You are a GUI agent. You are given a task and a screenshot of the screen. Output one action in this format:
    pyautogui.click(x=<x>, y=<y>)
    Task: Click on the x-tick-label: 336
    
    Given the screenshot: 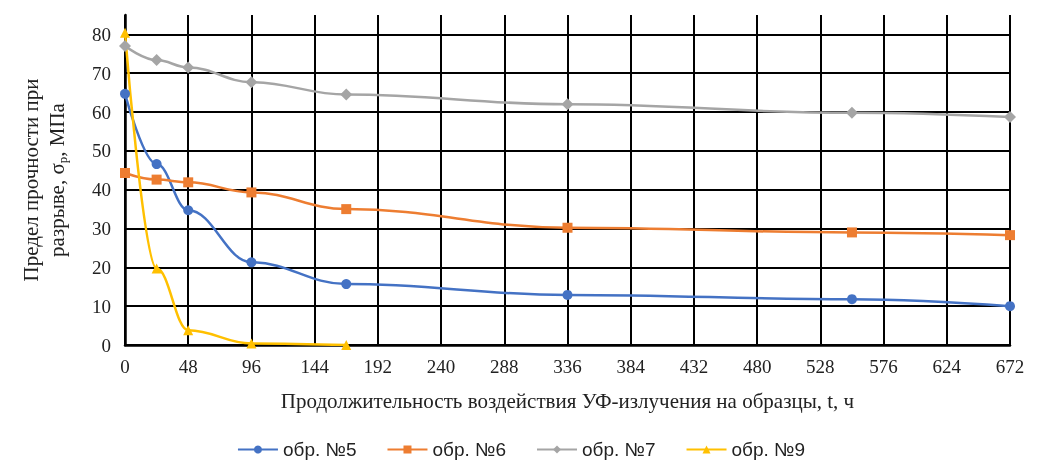 What is the action you would take?
    pyautogui.click(x=567, y=366)
    